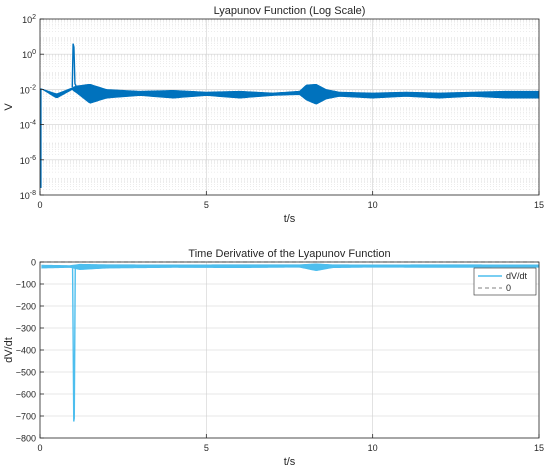 The width and height of the screenshot is (550, 469). What do you see at coordinates (508, 288) in the screenshot?
I see `legend-label-zero: 0` at bounding box center [508, 288].